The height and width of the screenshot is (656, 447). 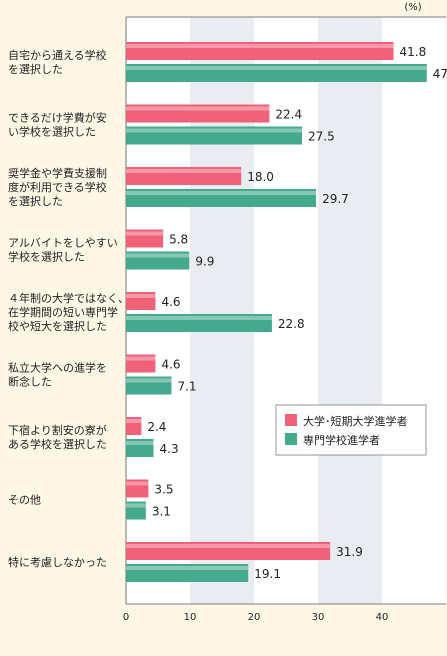 I want to click on value-label-vocational-7: 3.1, so click(x=161, y=512).